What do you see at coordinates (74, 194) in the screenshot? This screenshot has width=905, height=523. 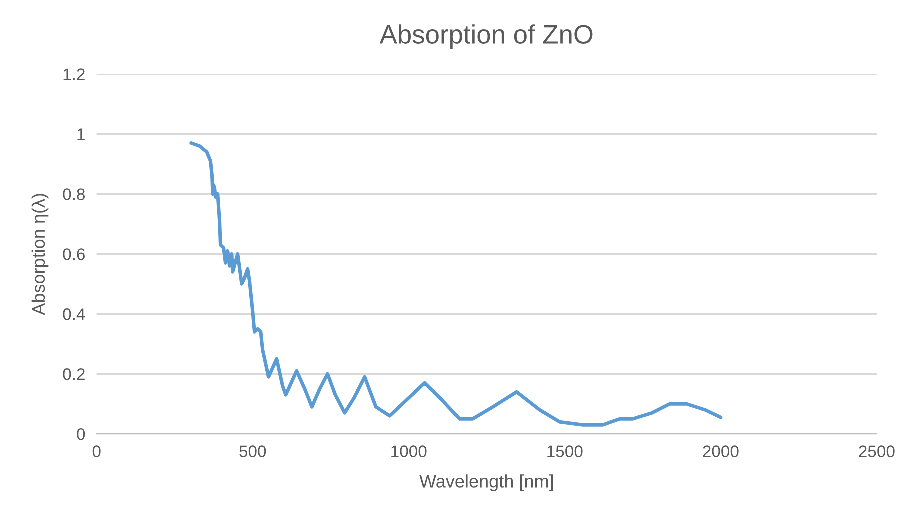 I see `y-tick-label: 0.8` at bounding box center [74, 194].